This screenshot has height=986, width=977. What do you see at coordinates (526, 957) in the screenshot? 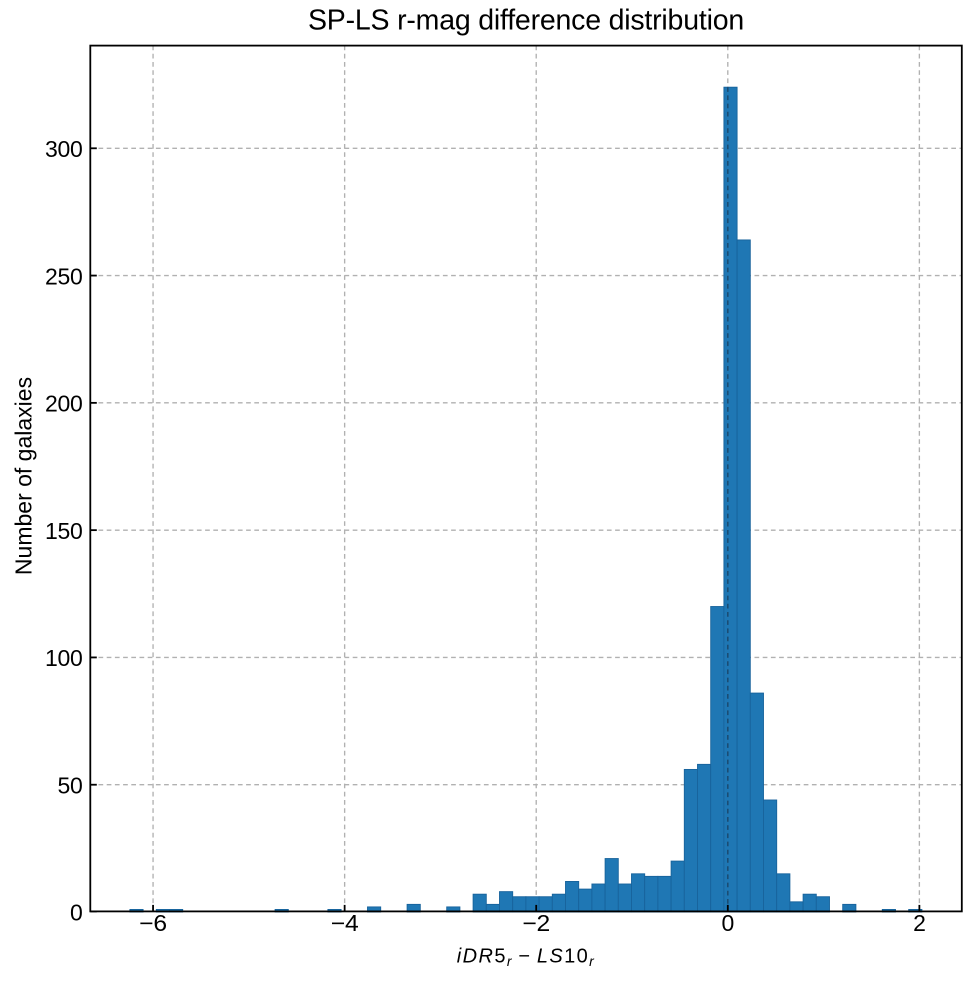
I see `svg-text: iDR5r − LS10r` at bounding box center [526, 957].